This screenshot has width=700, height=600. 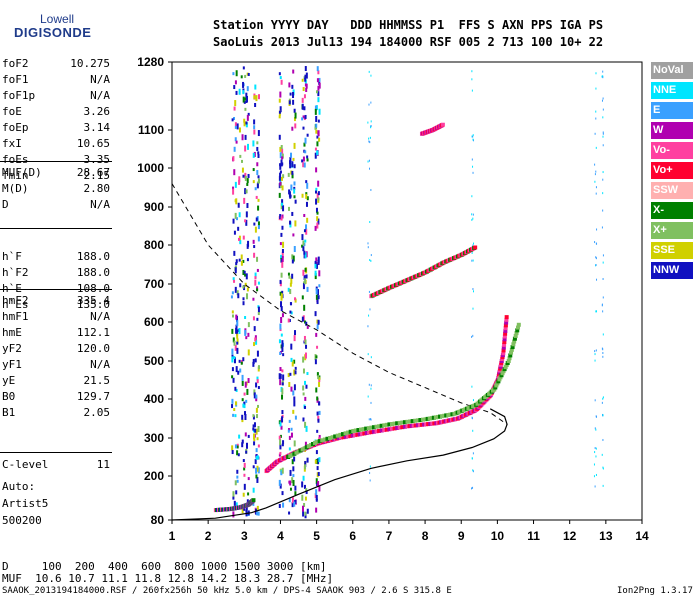 What do you see at coordinates (15, 316) in the screenshot?
I see `param-name: hmF1` at bounding box center [15, 316].